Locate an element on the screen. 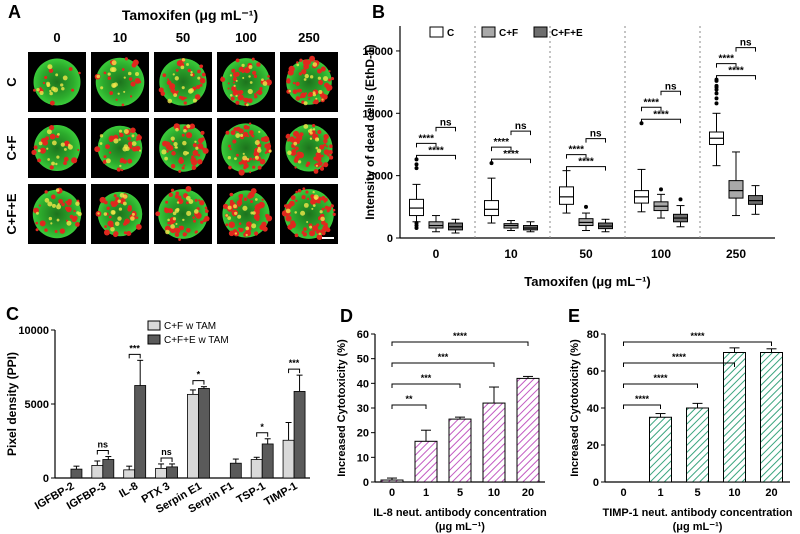  significance-label: * is located at coordinates (199, 375).